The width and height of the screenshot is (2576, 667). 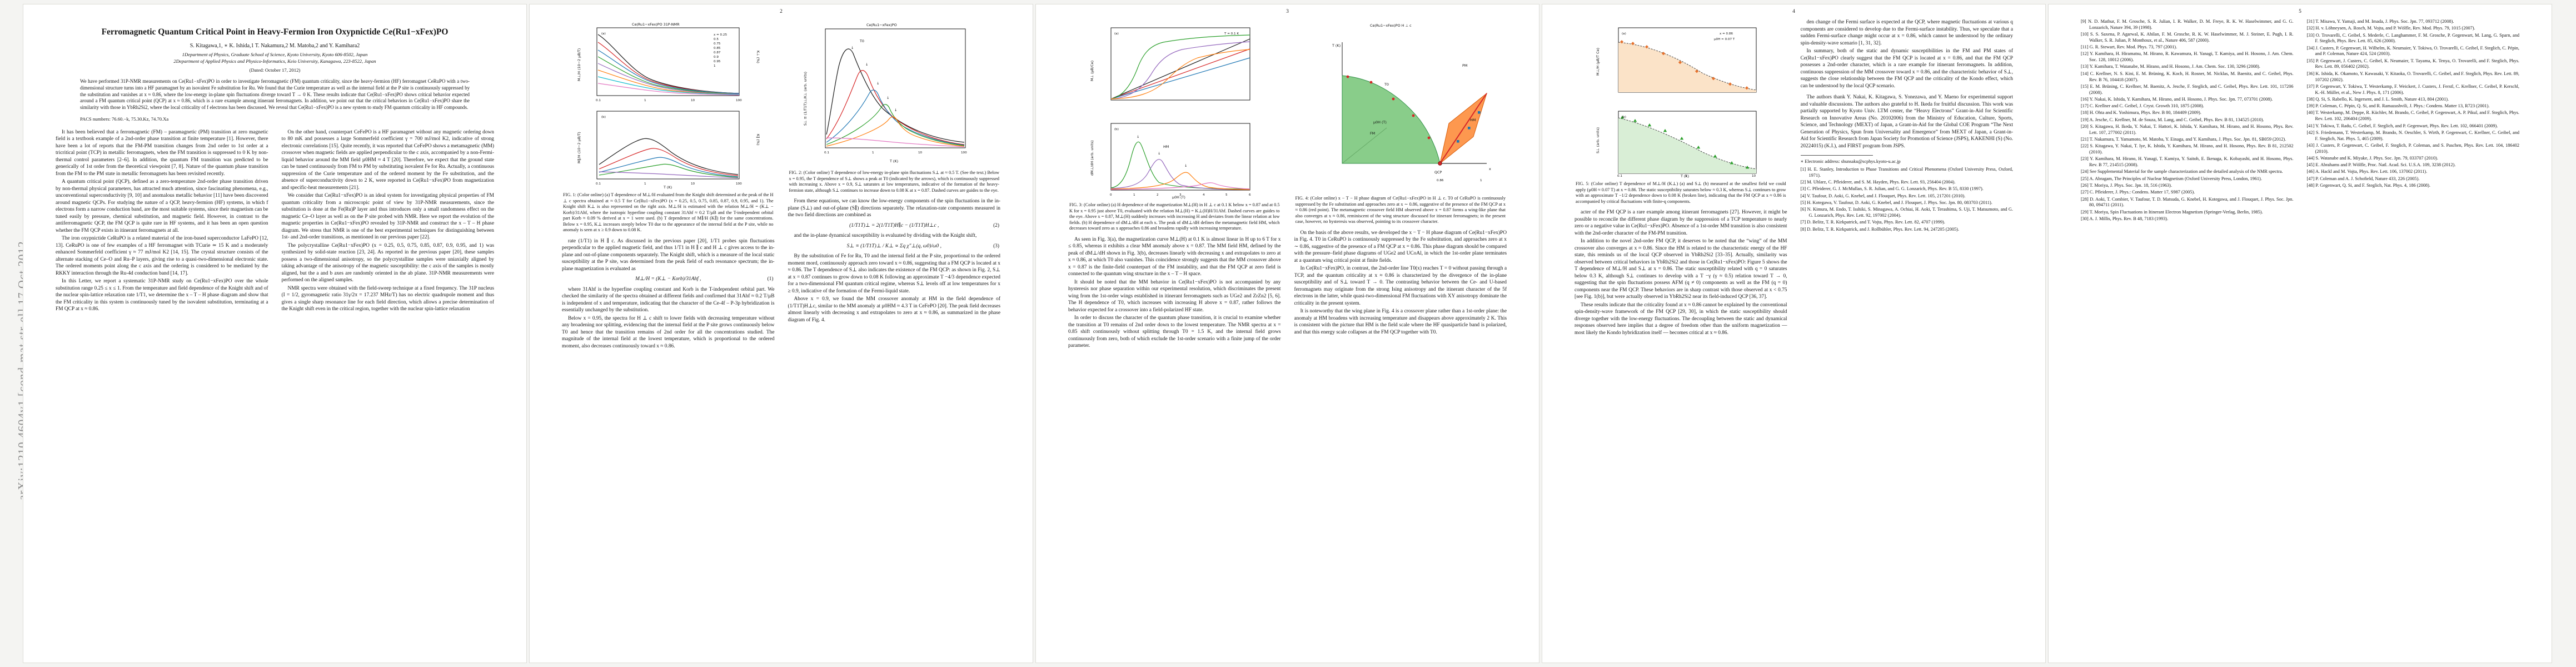 I want to click on page-number: 3, so click(x=1287, y=11).